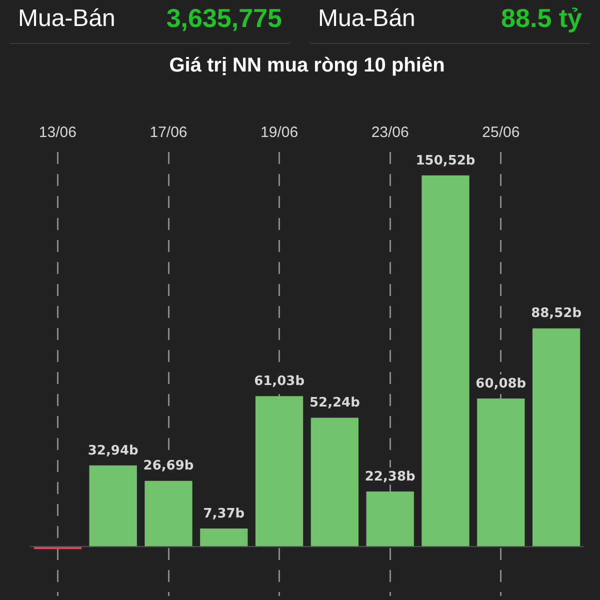 This screenshot has height=600, width=600. Describe the element at coordinates (541, 18) in the screenshot. I see `text: 88.5 tỷ` at that location.